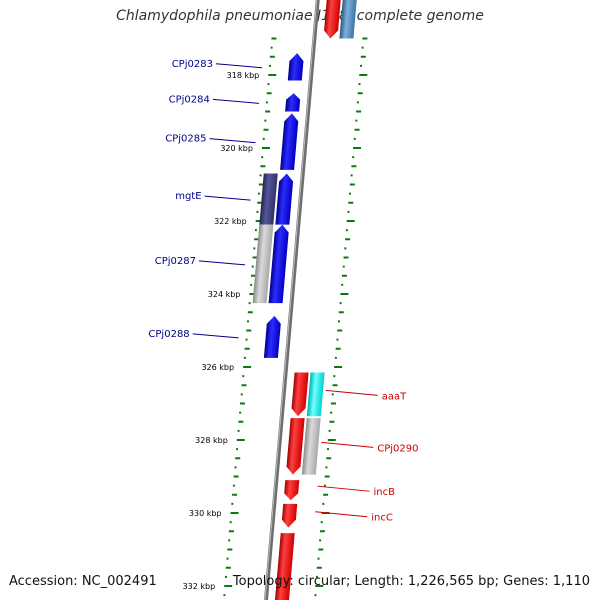 The height and width of the screenshot is (600, 600). What do you see at coordinates (289, 515) in the screenshot?
I see `gene-incc` at bounding box center [289, 515].